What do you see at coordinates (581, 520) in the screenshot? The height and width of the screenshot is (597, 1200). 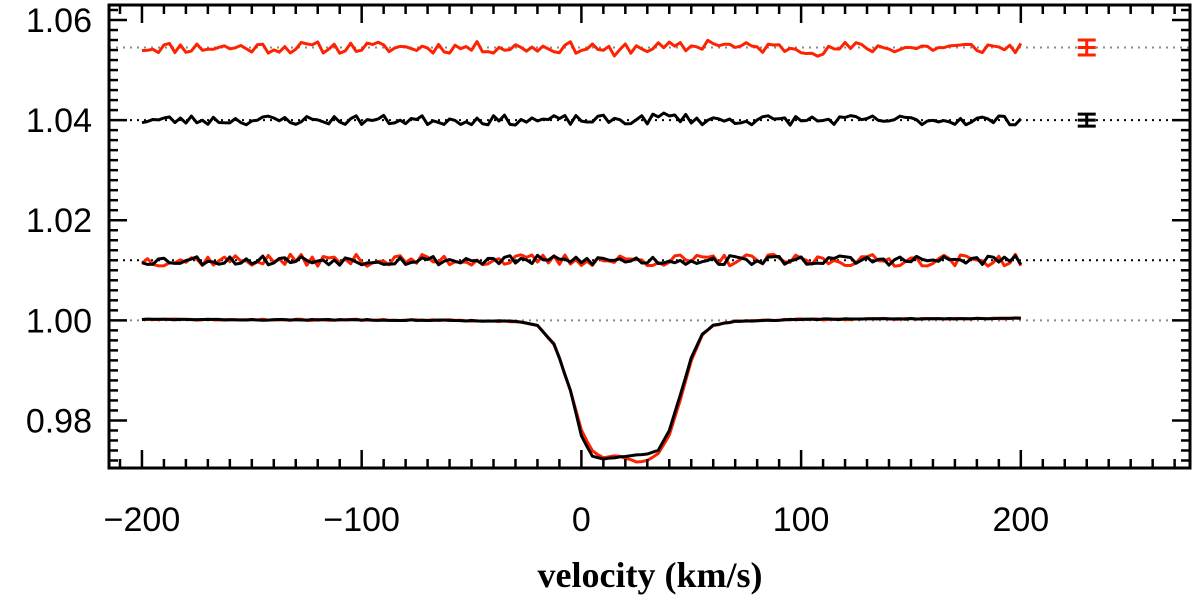 I see `x-tick-label: 0` at bounding box center [581, 520].